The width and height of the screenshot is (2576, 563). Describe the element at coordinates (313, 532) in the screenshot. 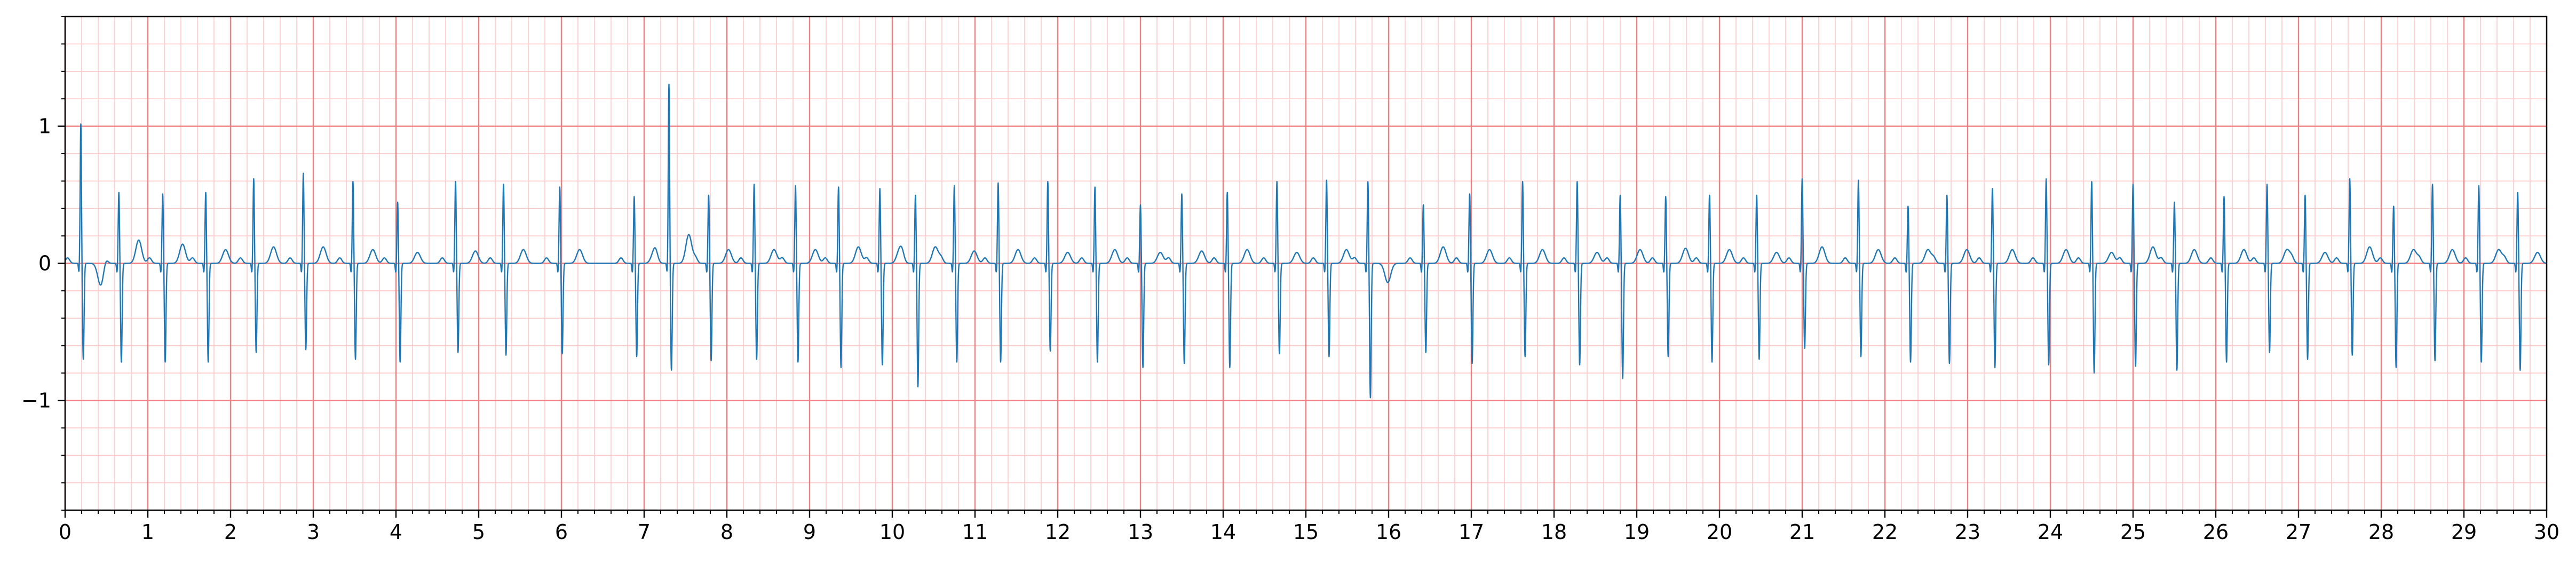

I see `x-tick-label: 3` at that location.